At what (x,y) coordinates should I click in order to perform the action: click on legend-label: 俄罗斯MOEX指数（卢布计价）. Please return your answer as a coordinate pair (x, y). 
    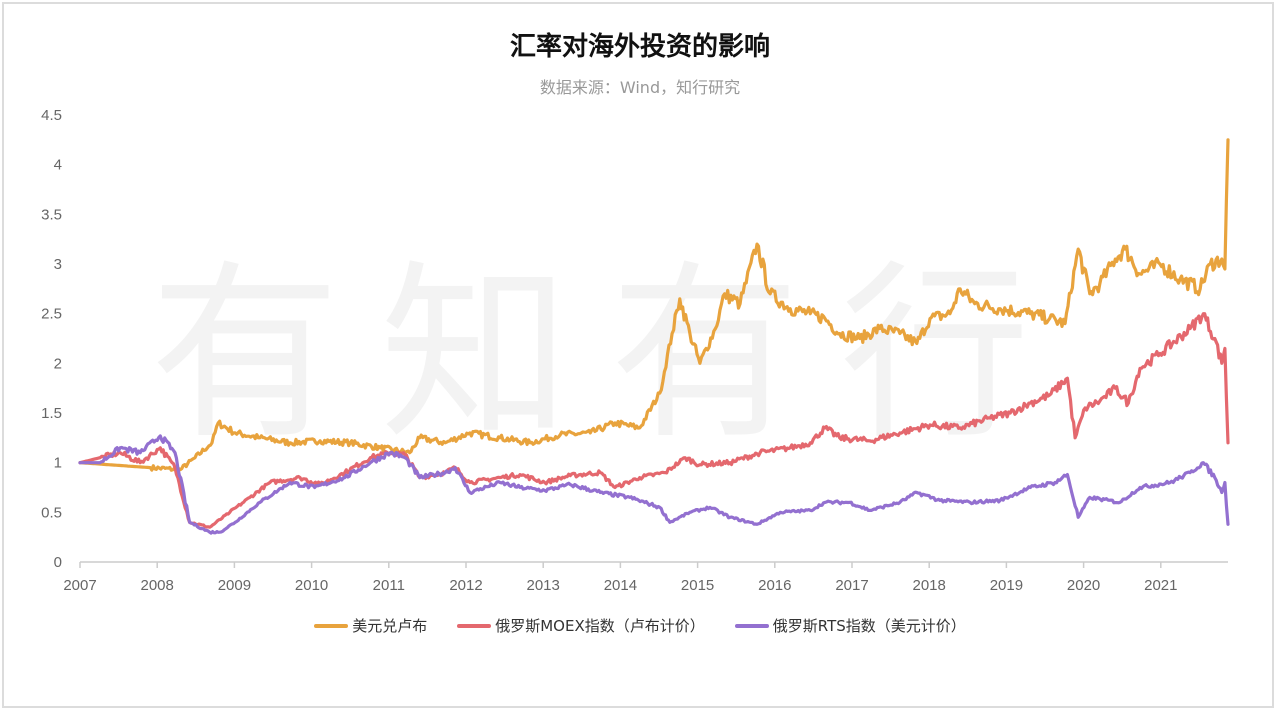
    Looking at the image, I should click on (600, 626).